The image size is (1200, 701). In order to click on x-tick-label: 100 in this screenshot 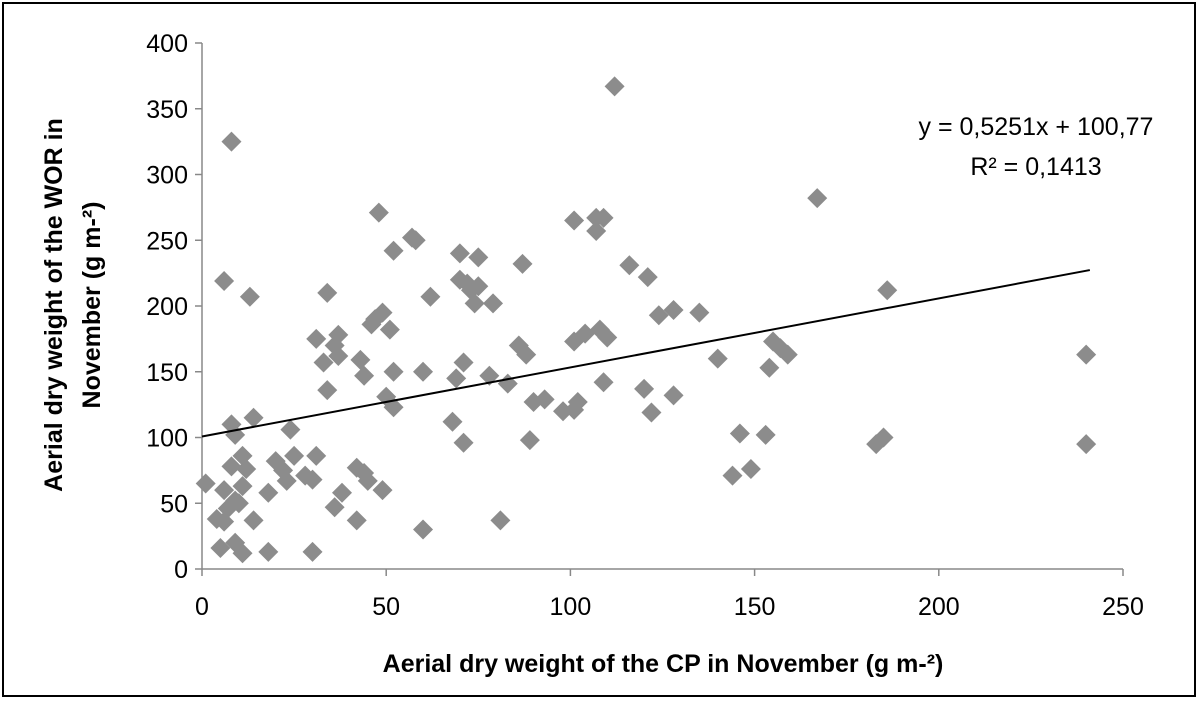, I will do `click(571, 607)`.